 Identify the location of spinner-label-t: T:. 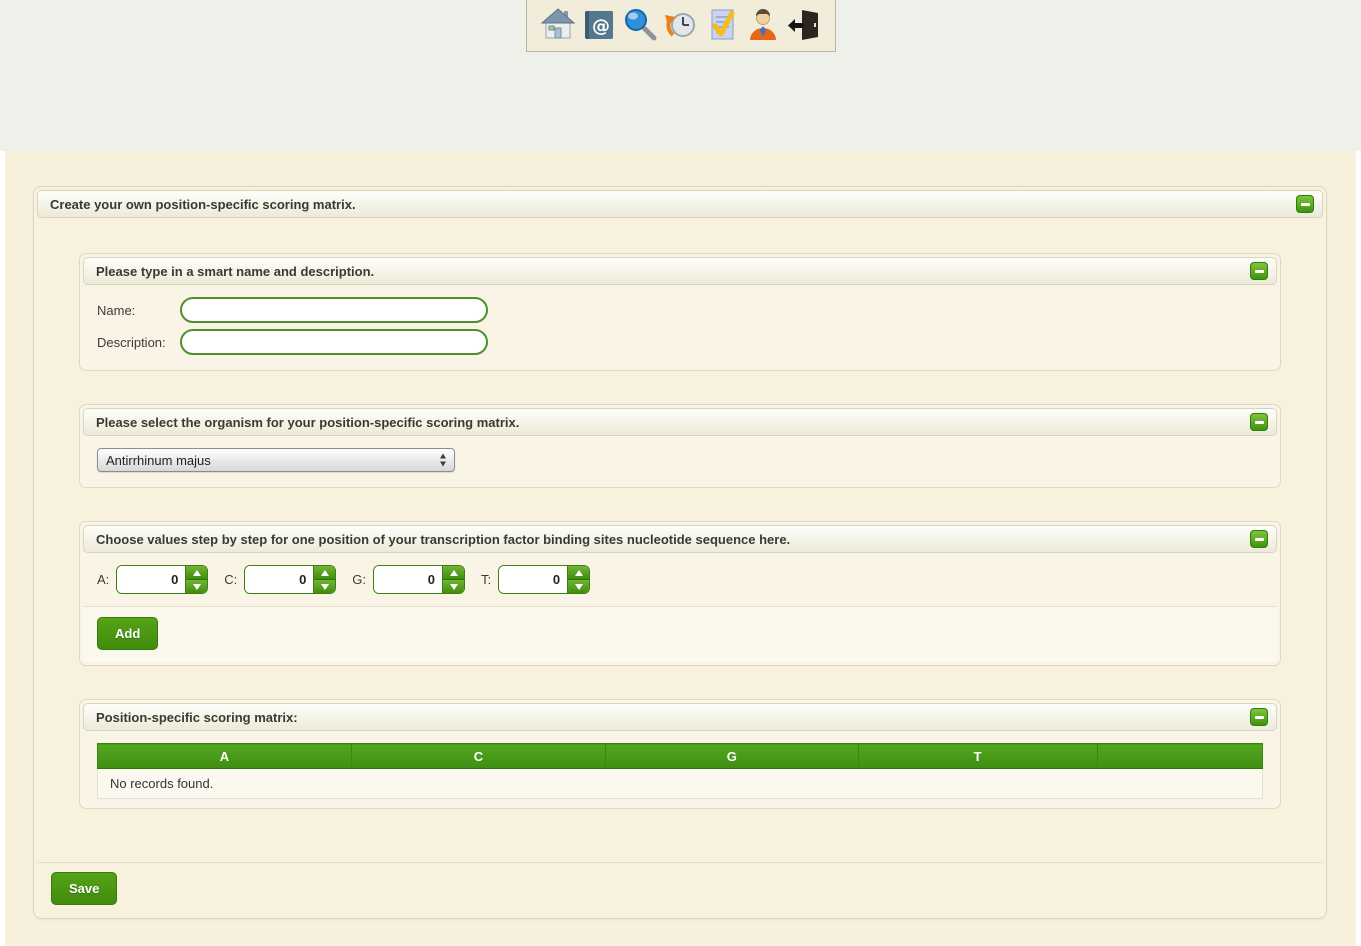
(486, 579).